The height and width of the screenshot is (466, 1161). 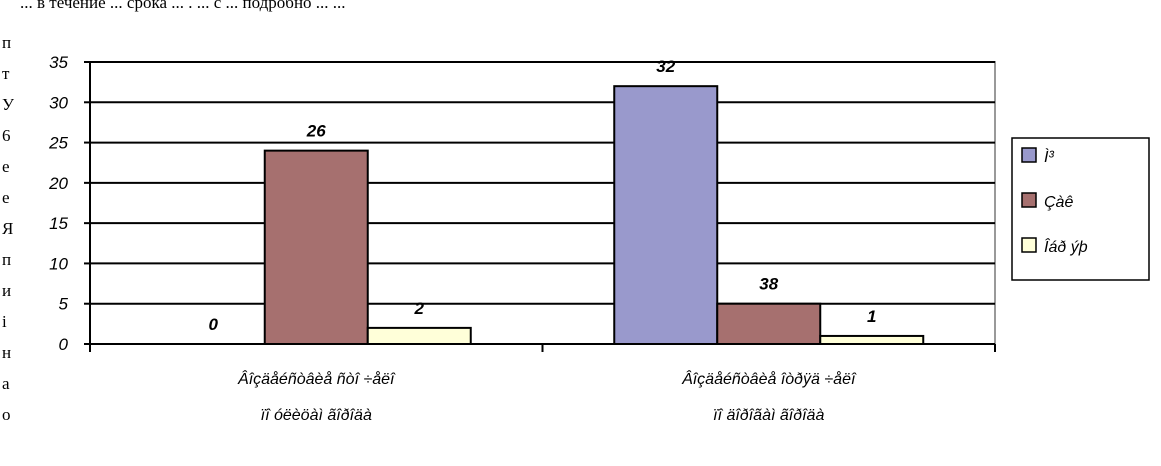 What do you see at coordinates (316, 378) in the screenshot?
I see `category-label: Âîçäåéñòâèå ñòî ÷åëî` at bounding box center [316, 378].